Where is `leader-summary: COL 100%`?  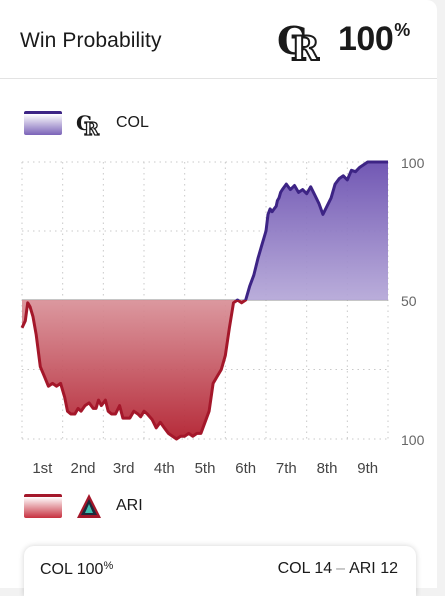 leader-summary: COL 100% is located at coordinates (77, 569).